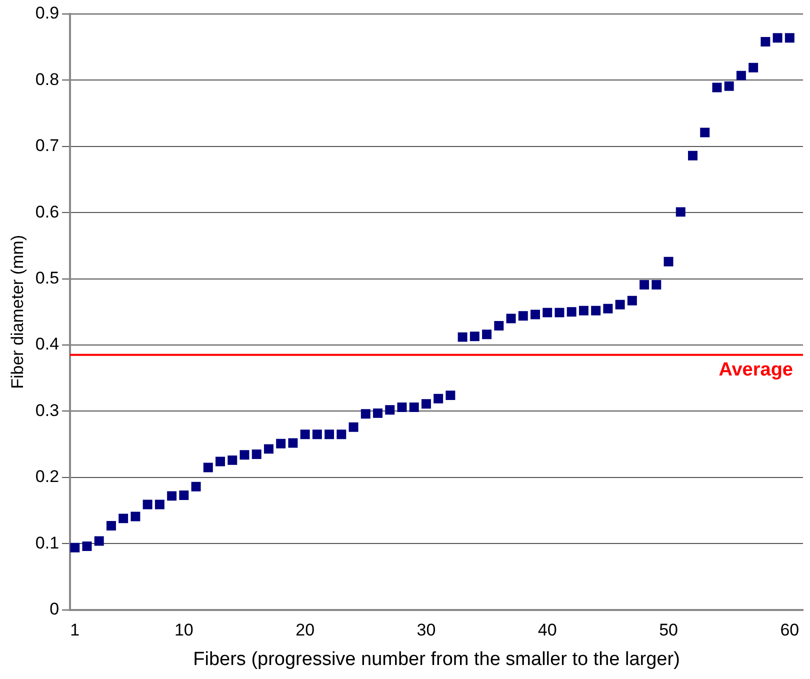 The image size is (810, 679). I want to click on y-tick-label: 0.6, so click(47, 212).